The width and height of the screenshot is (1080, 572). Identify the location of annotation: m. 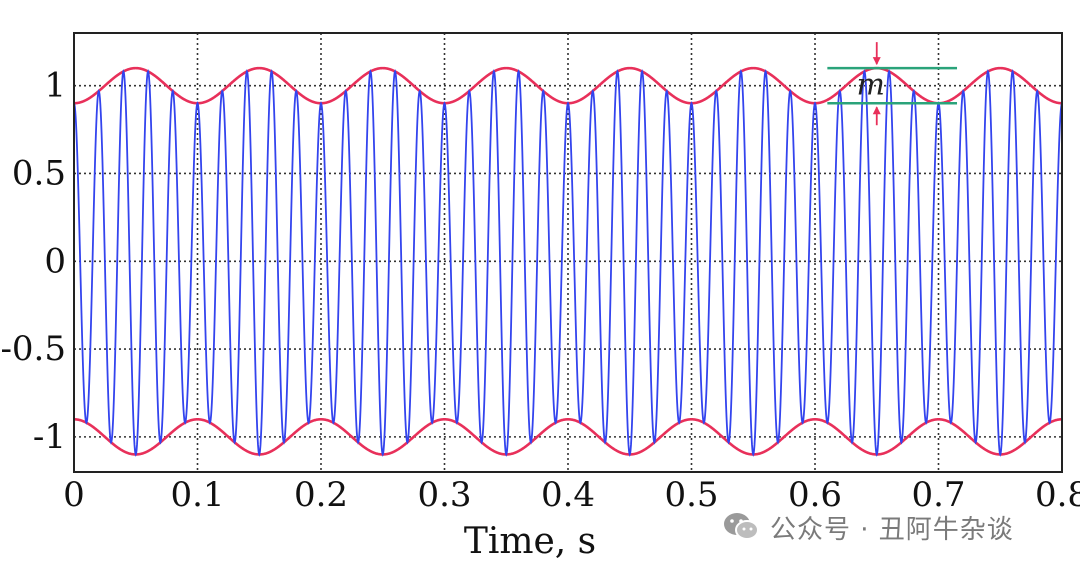
(892, 84).